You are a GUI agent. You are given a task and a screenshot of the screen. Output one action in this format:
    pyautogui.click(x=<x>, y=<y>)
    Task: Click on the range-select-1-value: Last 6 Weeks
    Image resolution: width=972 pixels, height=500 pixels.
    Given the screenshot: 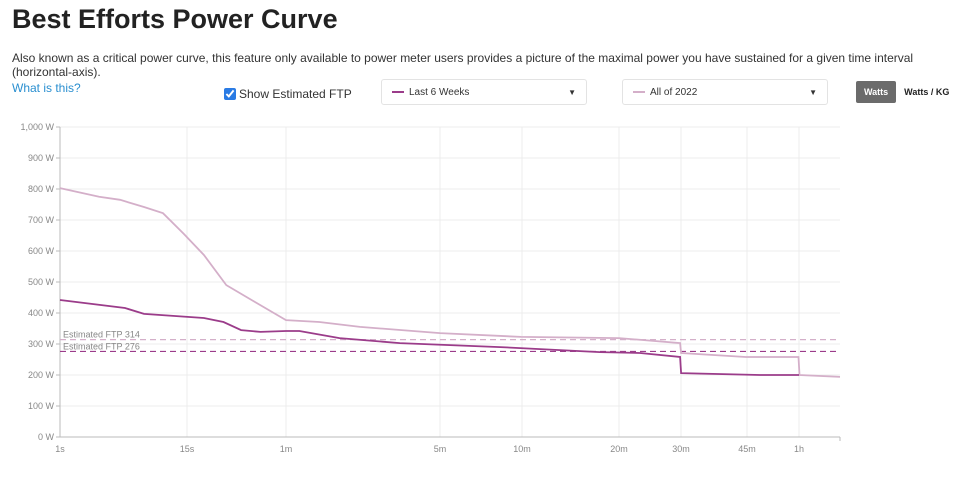 What is the action you would take?
    pyautogui.click(x=439, y=92)
    